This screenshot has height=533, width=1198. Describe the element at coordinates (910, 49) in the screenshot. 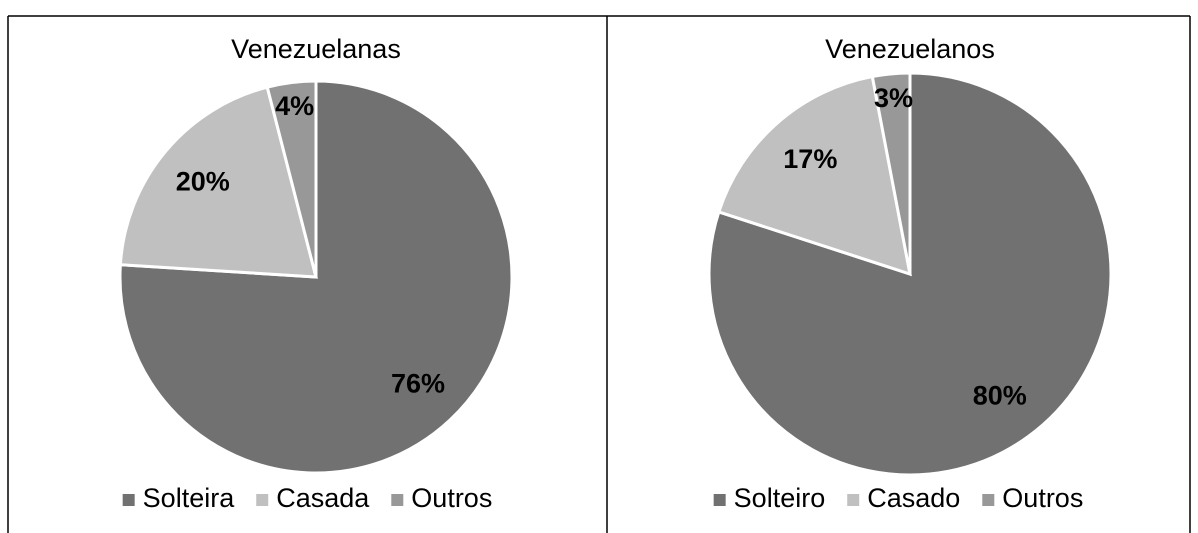

I see `chart-title: Venezuelanos` at that location.